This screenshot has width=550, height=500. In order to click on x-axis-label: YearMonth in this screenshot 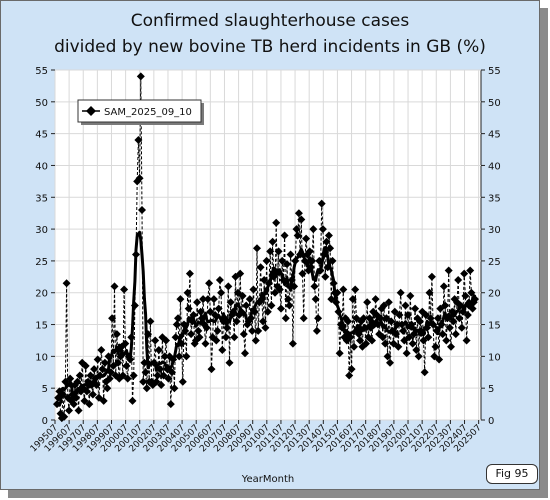, I will do `click(268, 479)`.